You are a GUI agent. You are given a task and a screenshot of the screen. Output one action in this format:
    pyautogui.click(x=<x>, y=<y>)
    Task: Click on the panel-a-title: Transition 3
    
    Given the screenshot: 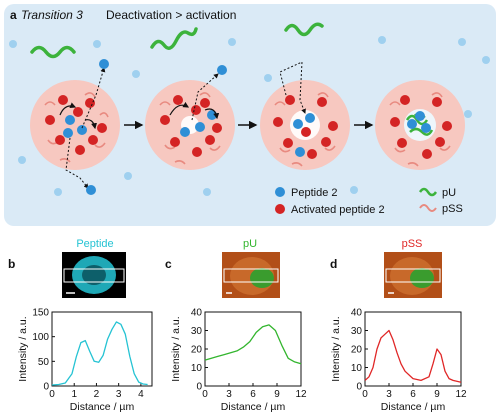 What is the action you would take?
    pyautogui.click(x=52, y=15)
    